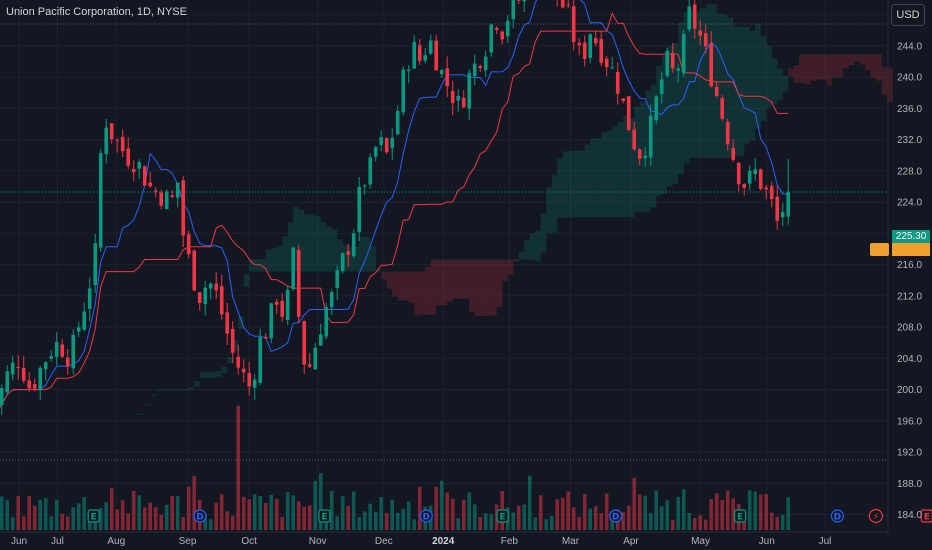 This screenshot has height=550, width=932. Describe the element at coordinates (509, 516) in the screenshot. I see `event-markers: E D E D E D E D ⚡ E` at that location.